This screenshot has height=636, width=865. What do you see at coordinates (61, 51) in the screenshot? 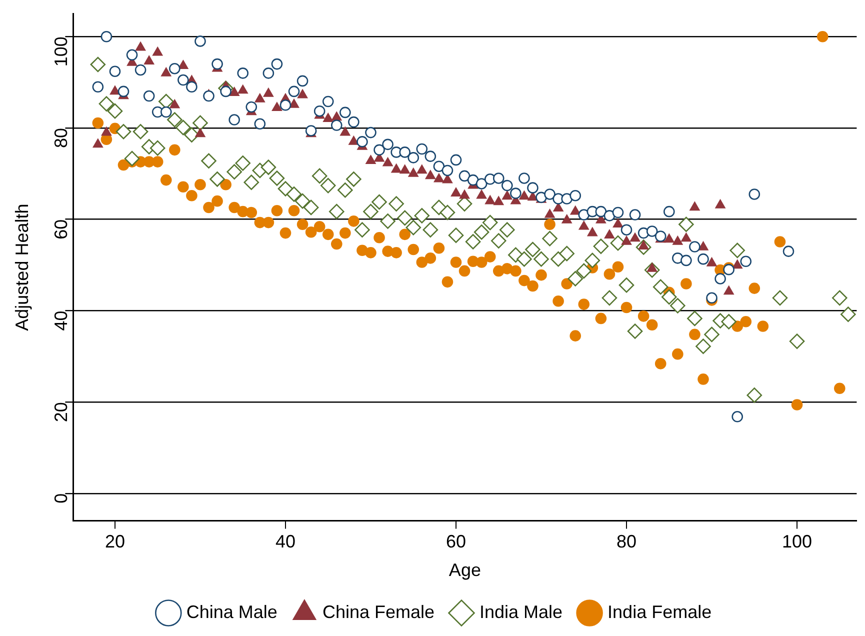
I see `y-tick-label: 100` at bounding box center [61, 51].